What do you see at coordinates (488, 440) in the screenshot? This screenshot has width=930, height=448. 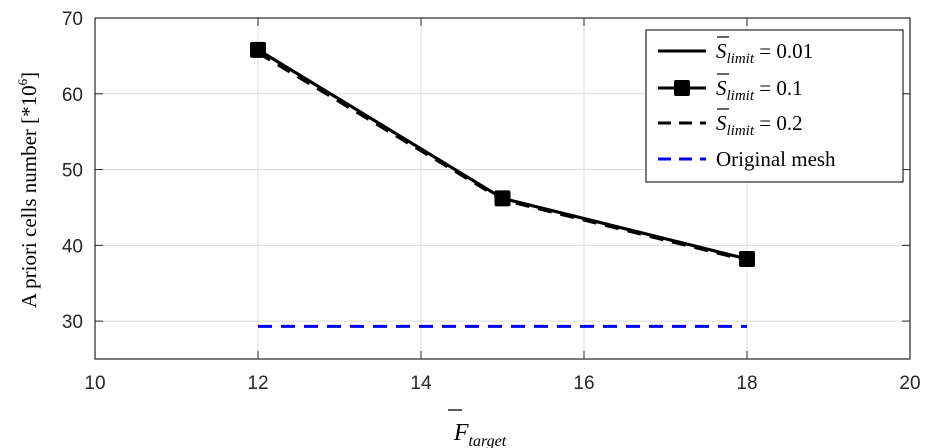 I see `x-axis-label-sub: target` at bounding box center [488, 440].